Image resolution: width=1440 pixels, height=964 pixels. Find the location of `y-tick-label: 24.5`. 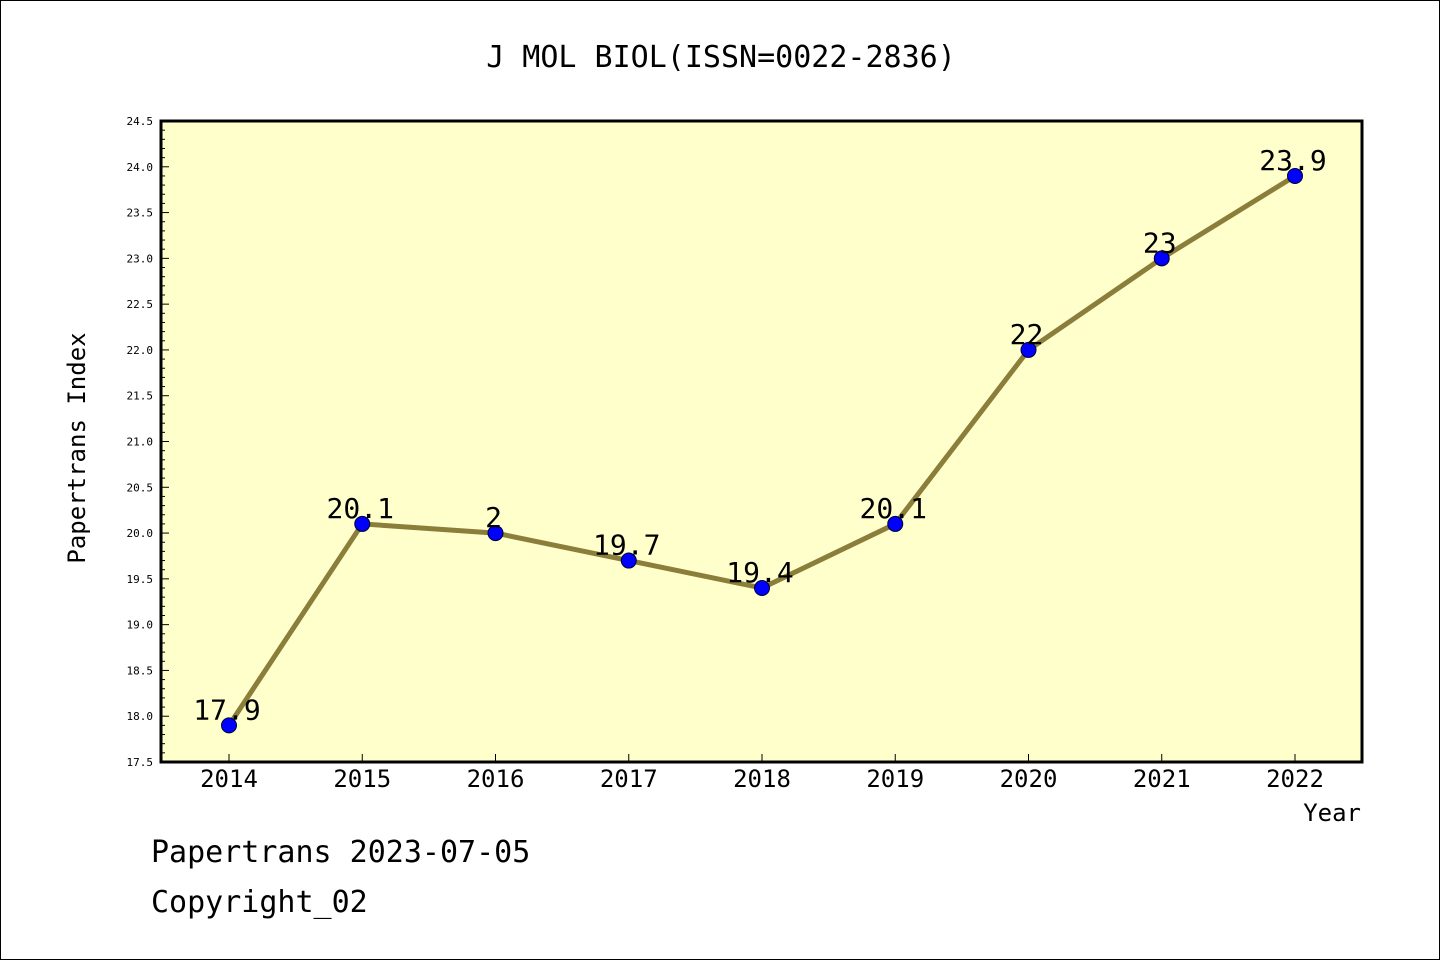

y-tick-label: 24.5 is located at coordinates (140, 121).